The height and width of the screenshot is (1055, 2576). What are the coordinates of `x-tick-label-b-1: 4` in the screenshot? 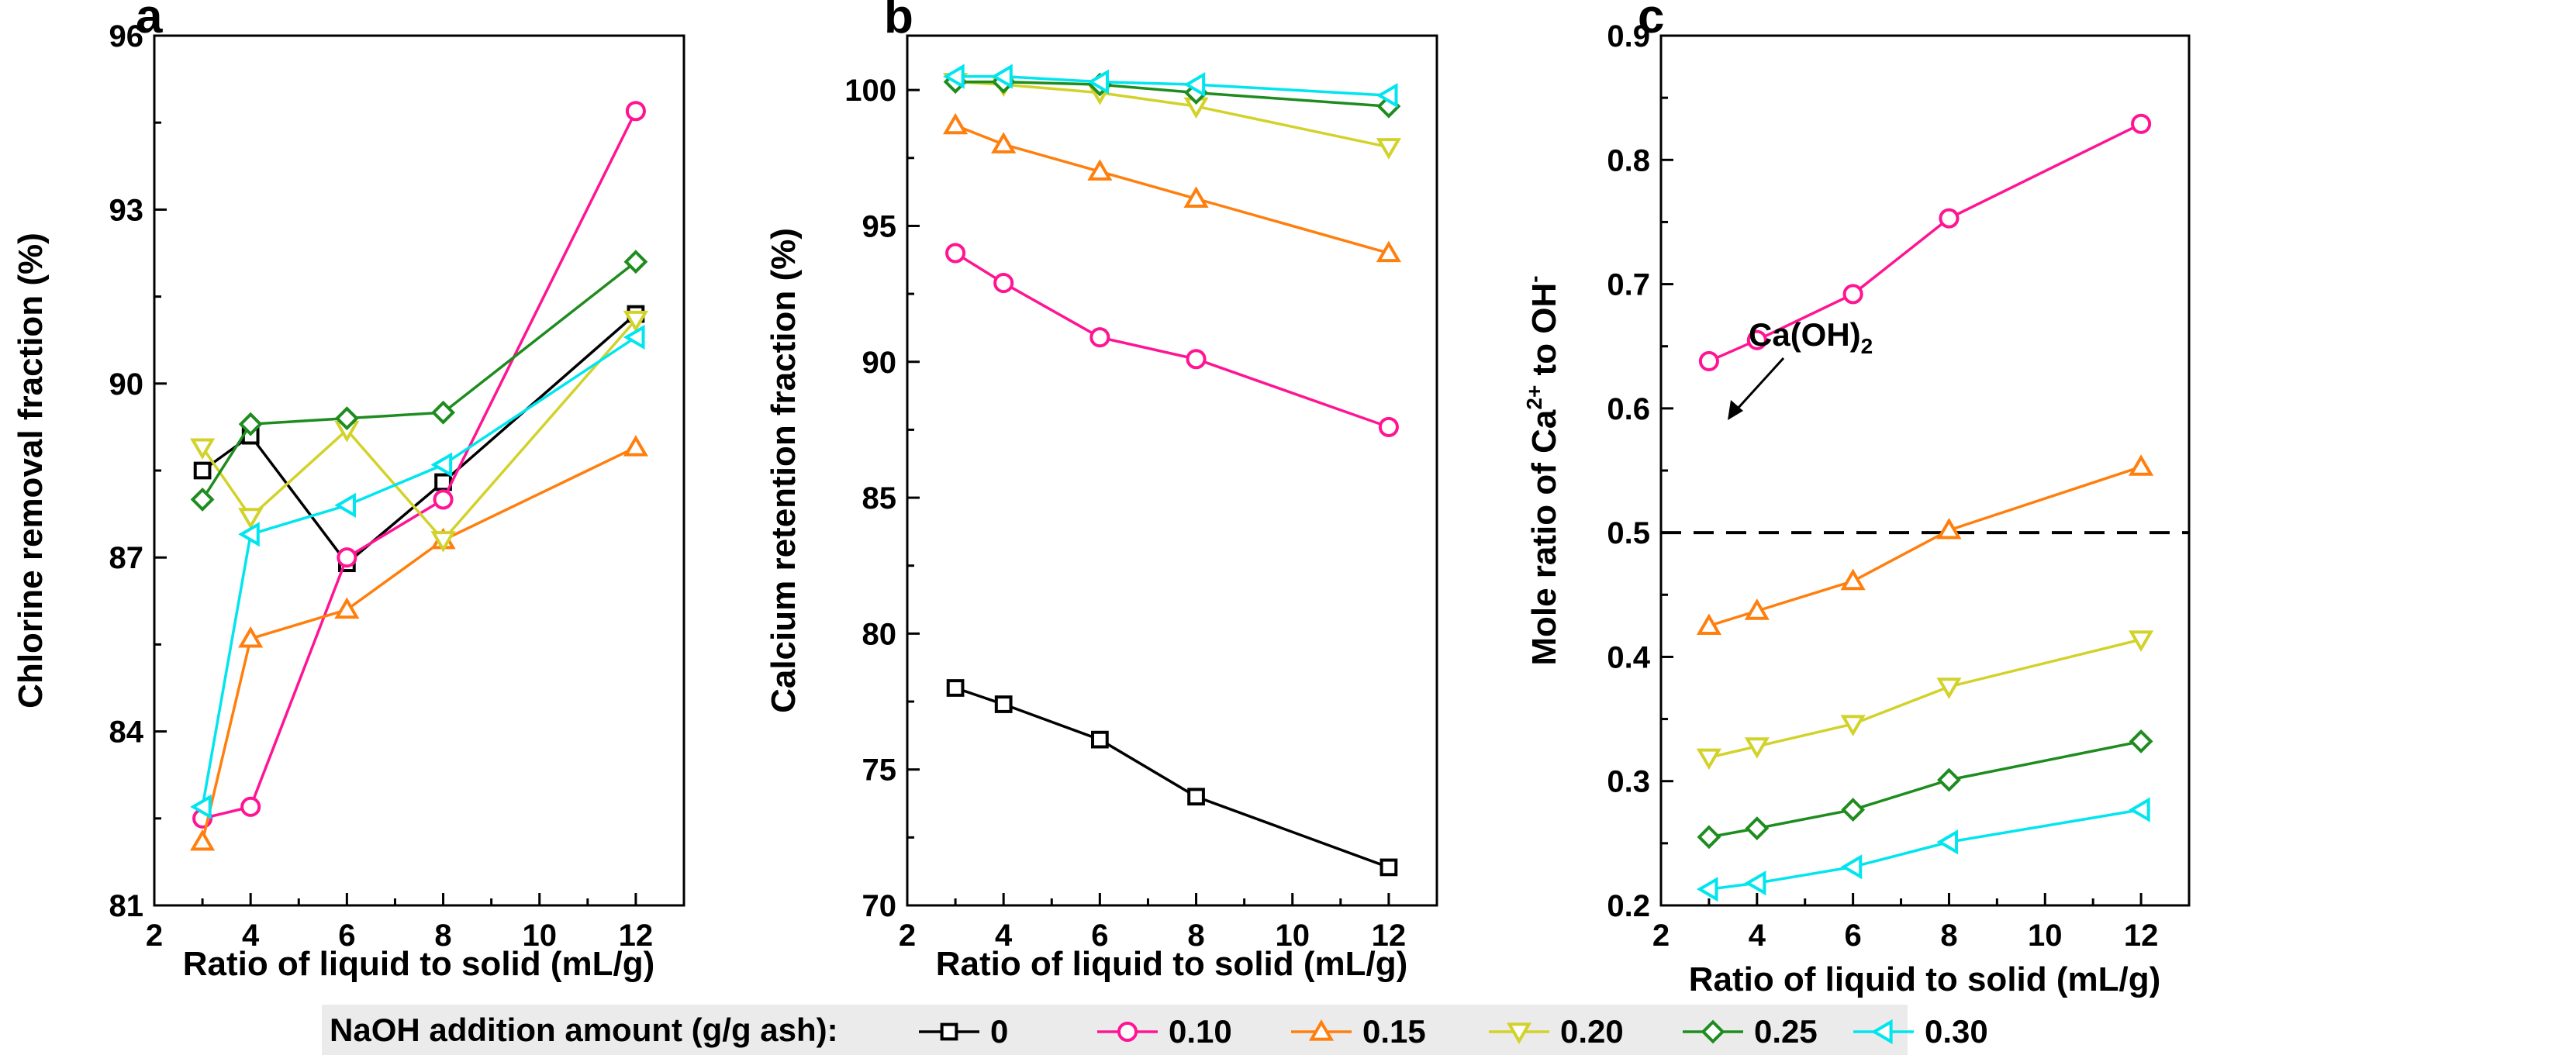 It's located at (1004, 936).